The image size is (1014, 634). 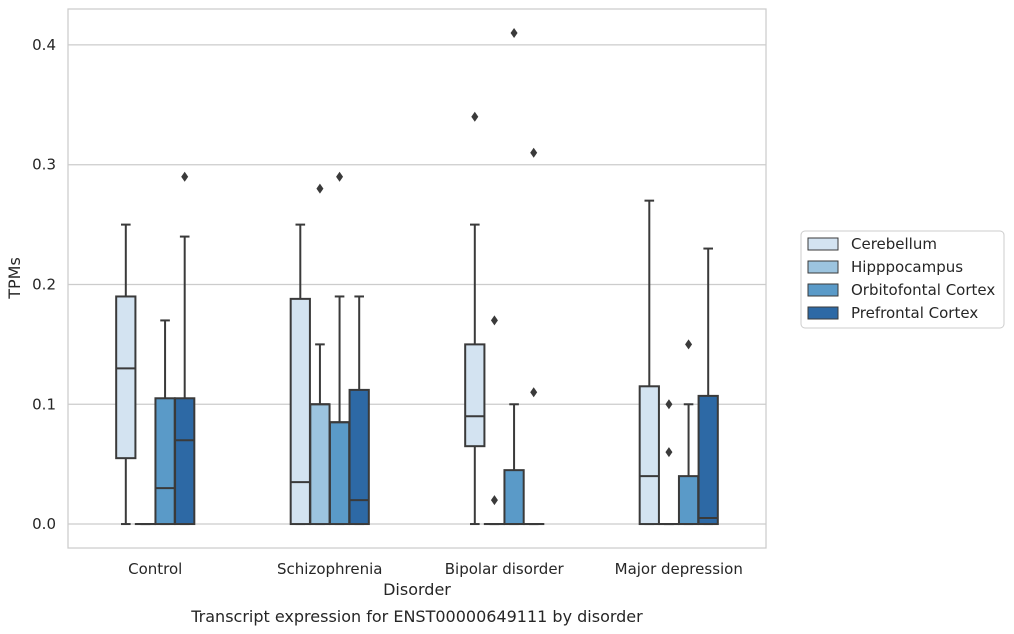 What do you see at coordinates (505, 569) in the screenshot?
I see `x-tick-label: Bipolar disorder` at bounding box center [505, 569].